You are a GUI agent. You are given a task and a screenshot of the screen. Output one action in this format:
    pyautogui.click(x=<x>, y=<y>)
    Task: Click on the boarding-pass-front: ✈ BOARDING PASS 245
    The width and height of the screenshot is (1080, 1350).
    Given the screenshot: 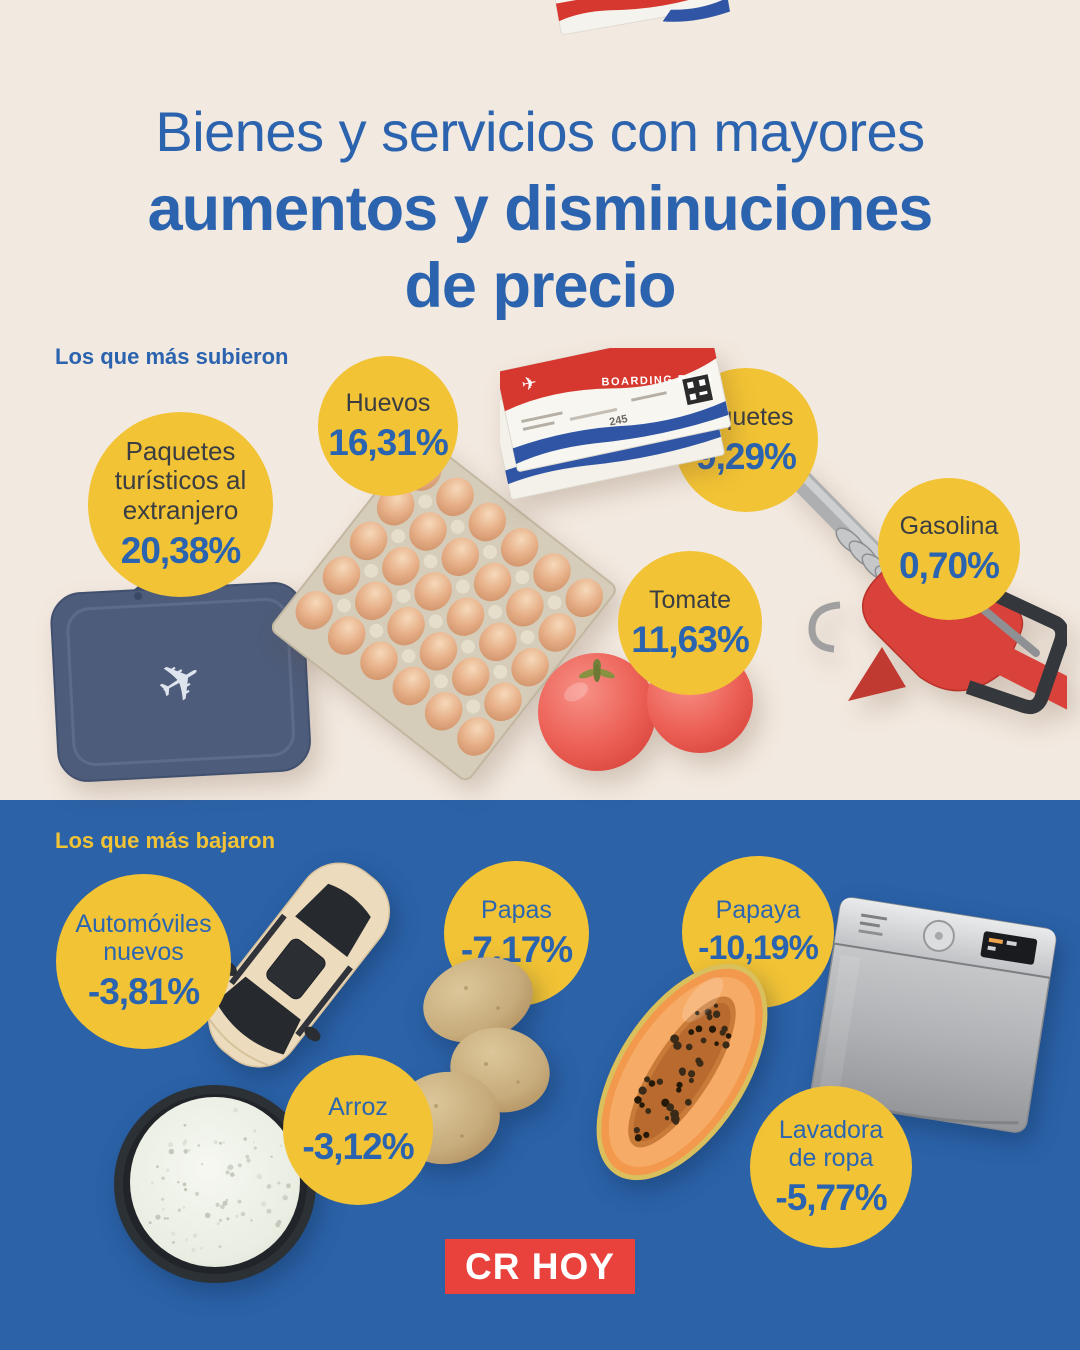 What is the action you would take?
    pyautogui.click(x=615, y=410)
    